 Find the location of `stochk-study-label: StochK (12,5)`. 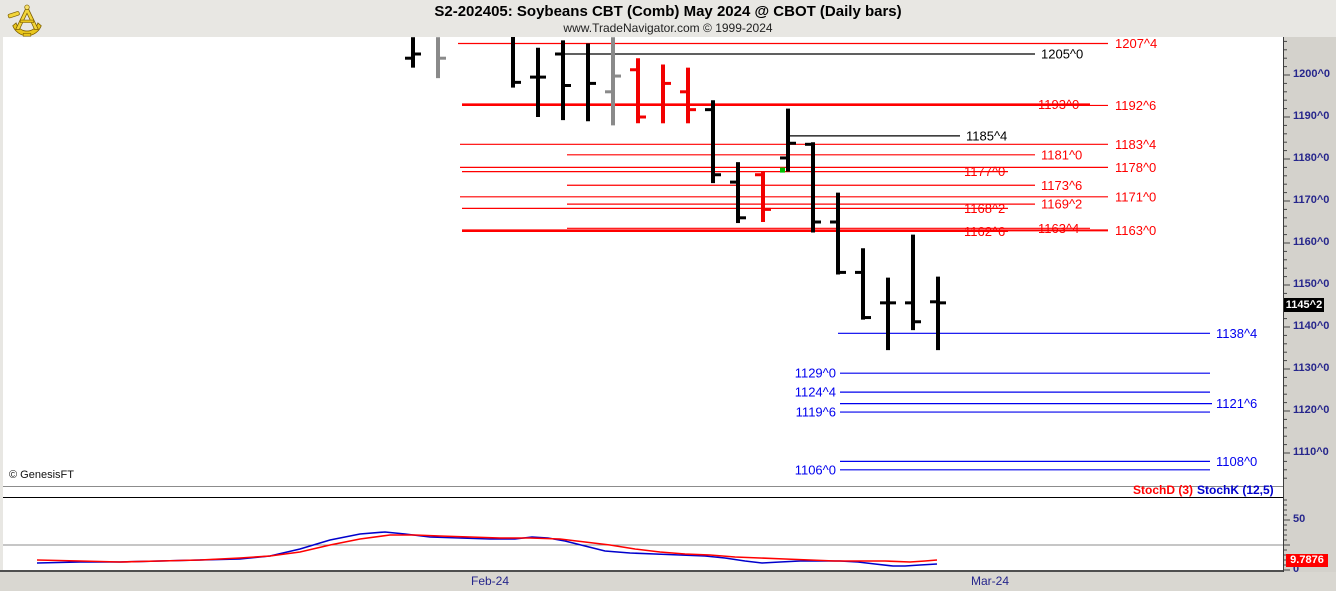

stochk-study-label: StochK (12,5) is located at coordinates (1235, 490).